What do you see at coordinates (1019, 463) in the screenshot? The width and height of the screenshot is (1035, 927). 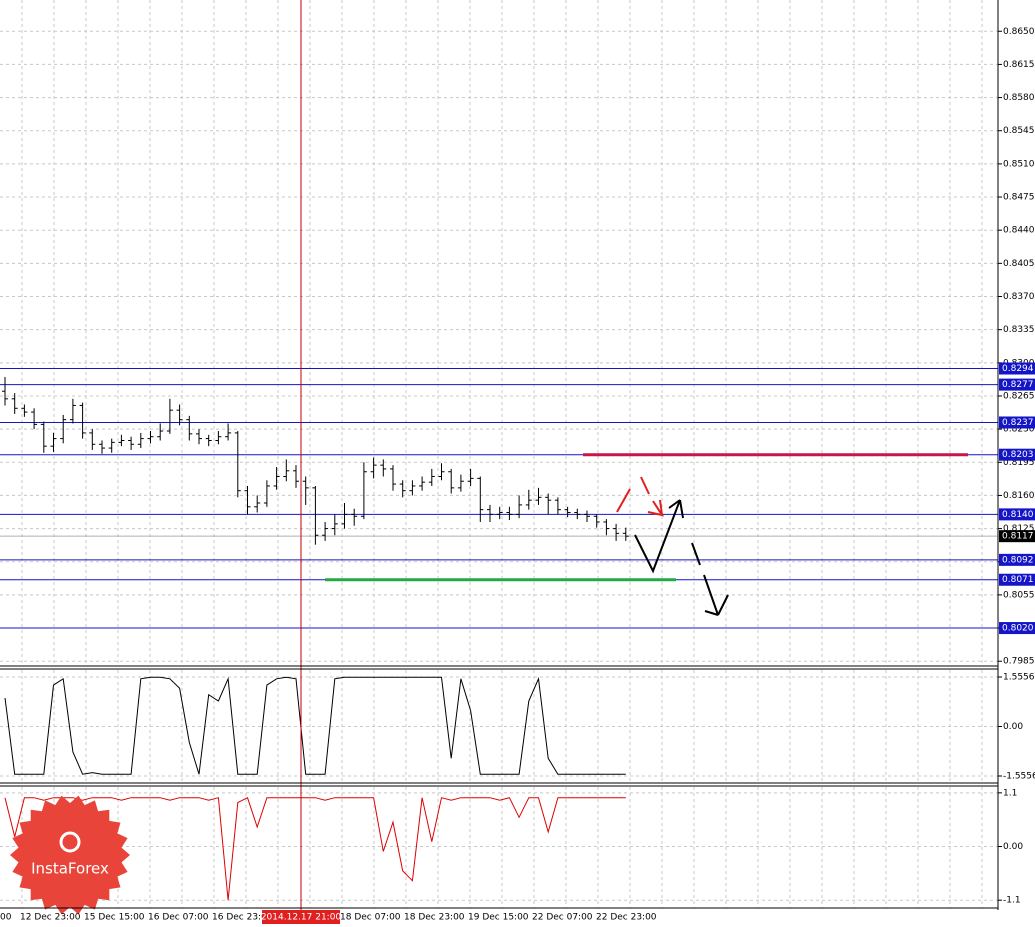 I see `y-tick-label: 0.8195` at bounding box center [1019, 463].